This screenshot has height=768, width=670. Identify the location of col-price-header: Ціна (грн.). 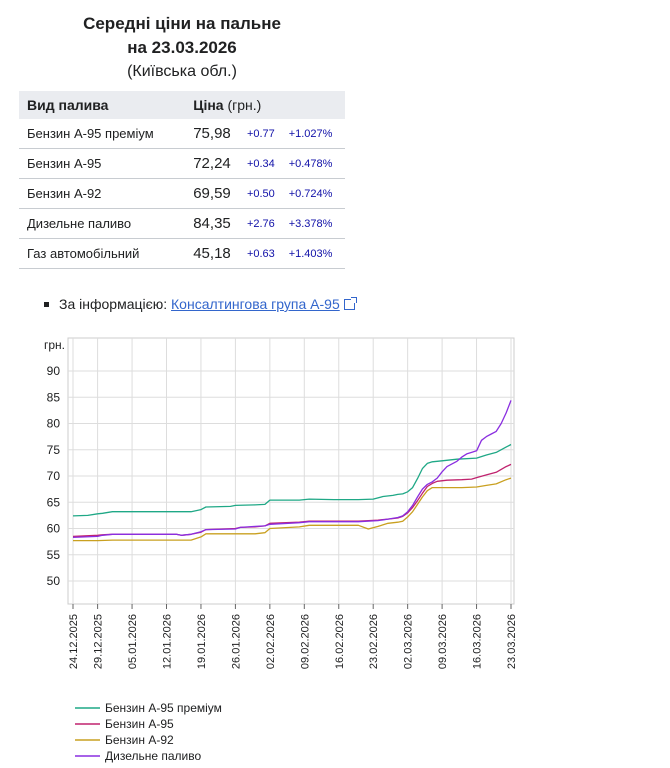
(265, 105).